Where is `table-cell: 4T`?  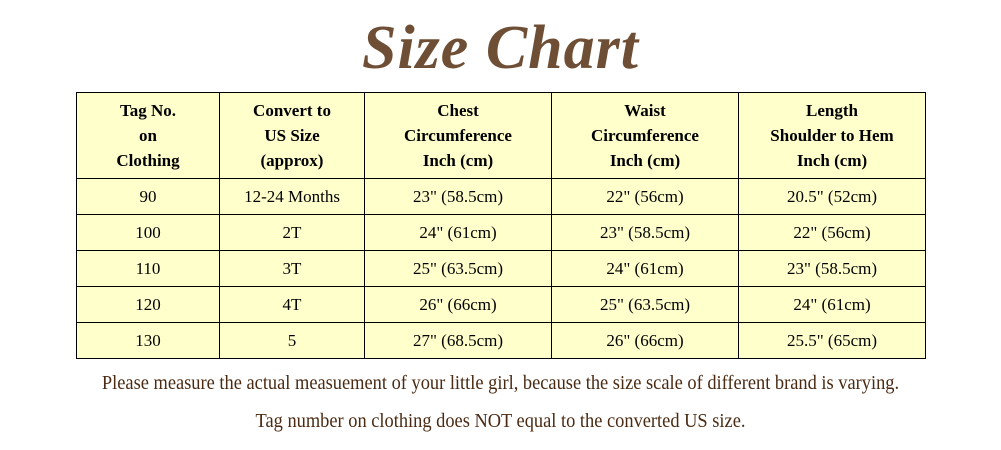
table-cell: 4T is located at coordinates (292, 304).